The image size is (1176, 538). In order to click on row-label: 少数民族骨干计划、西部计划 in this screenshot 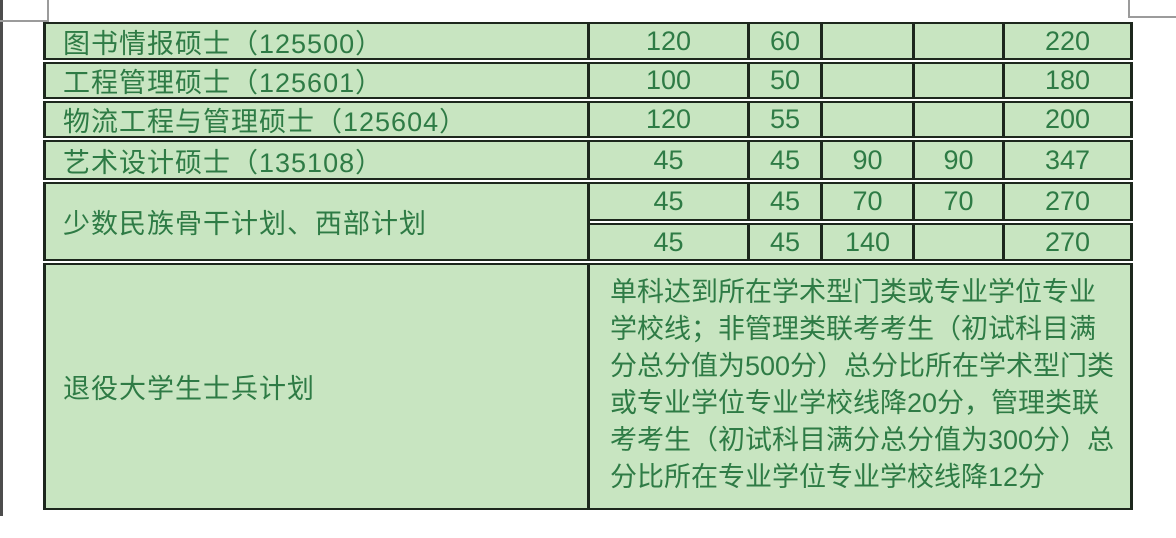, I will do `click(316, 221)`.